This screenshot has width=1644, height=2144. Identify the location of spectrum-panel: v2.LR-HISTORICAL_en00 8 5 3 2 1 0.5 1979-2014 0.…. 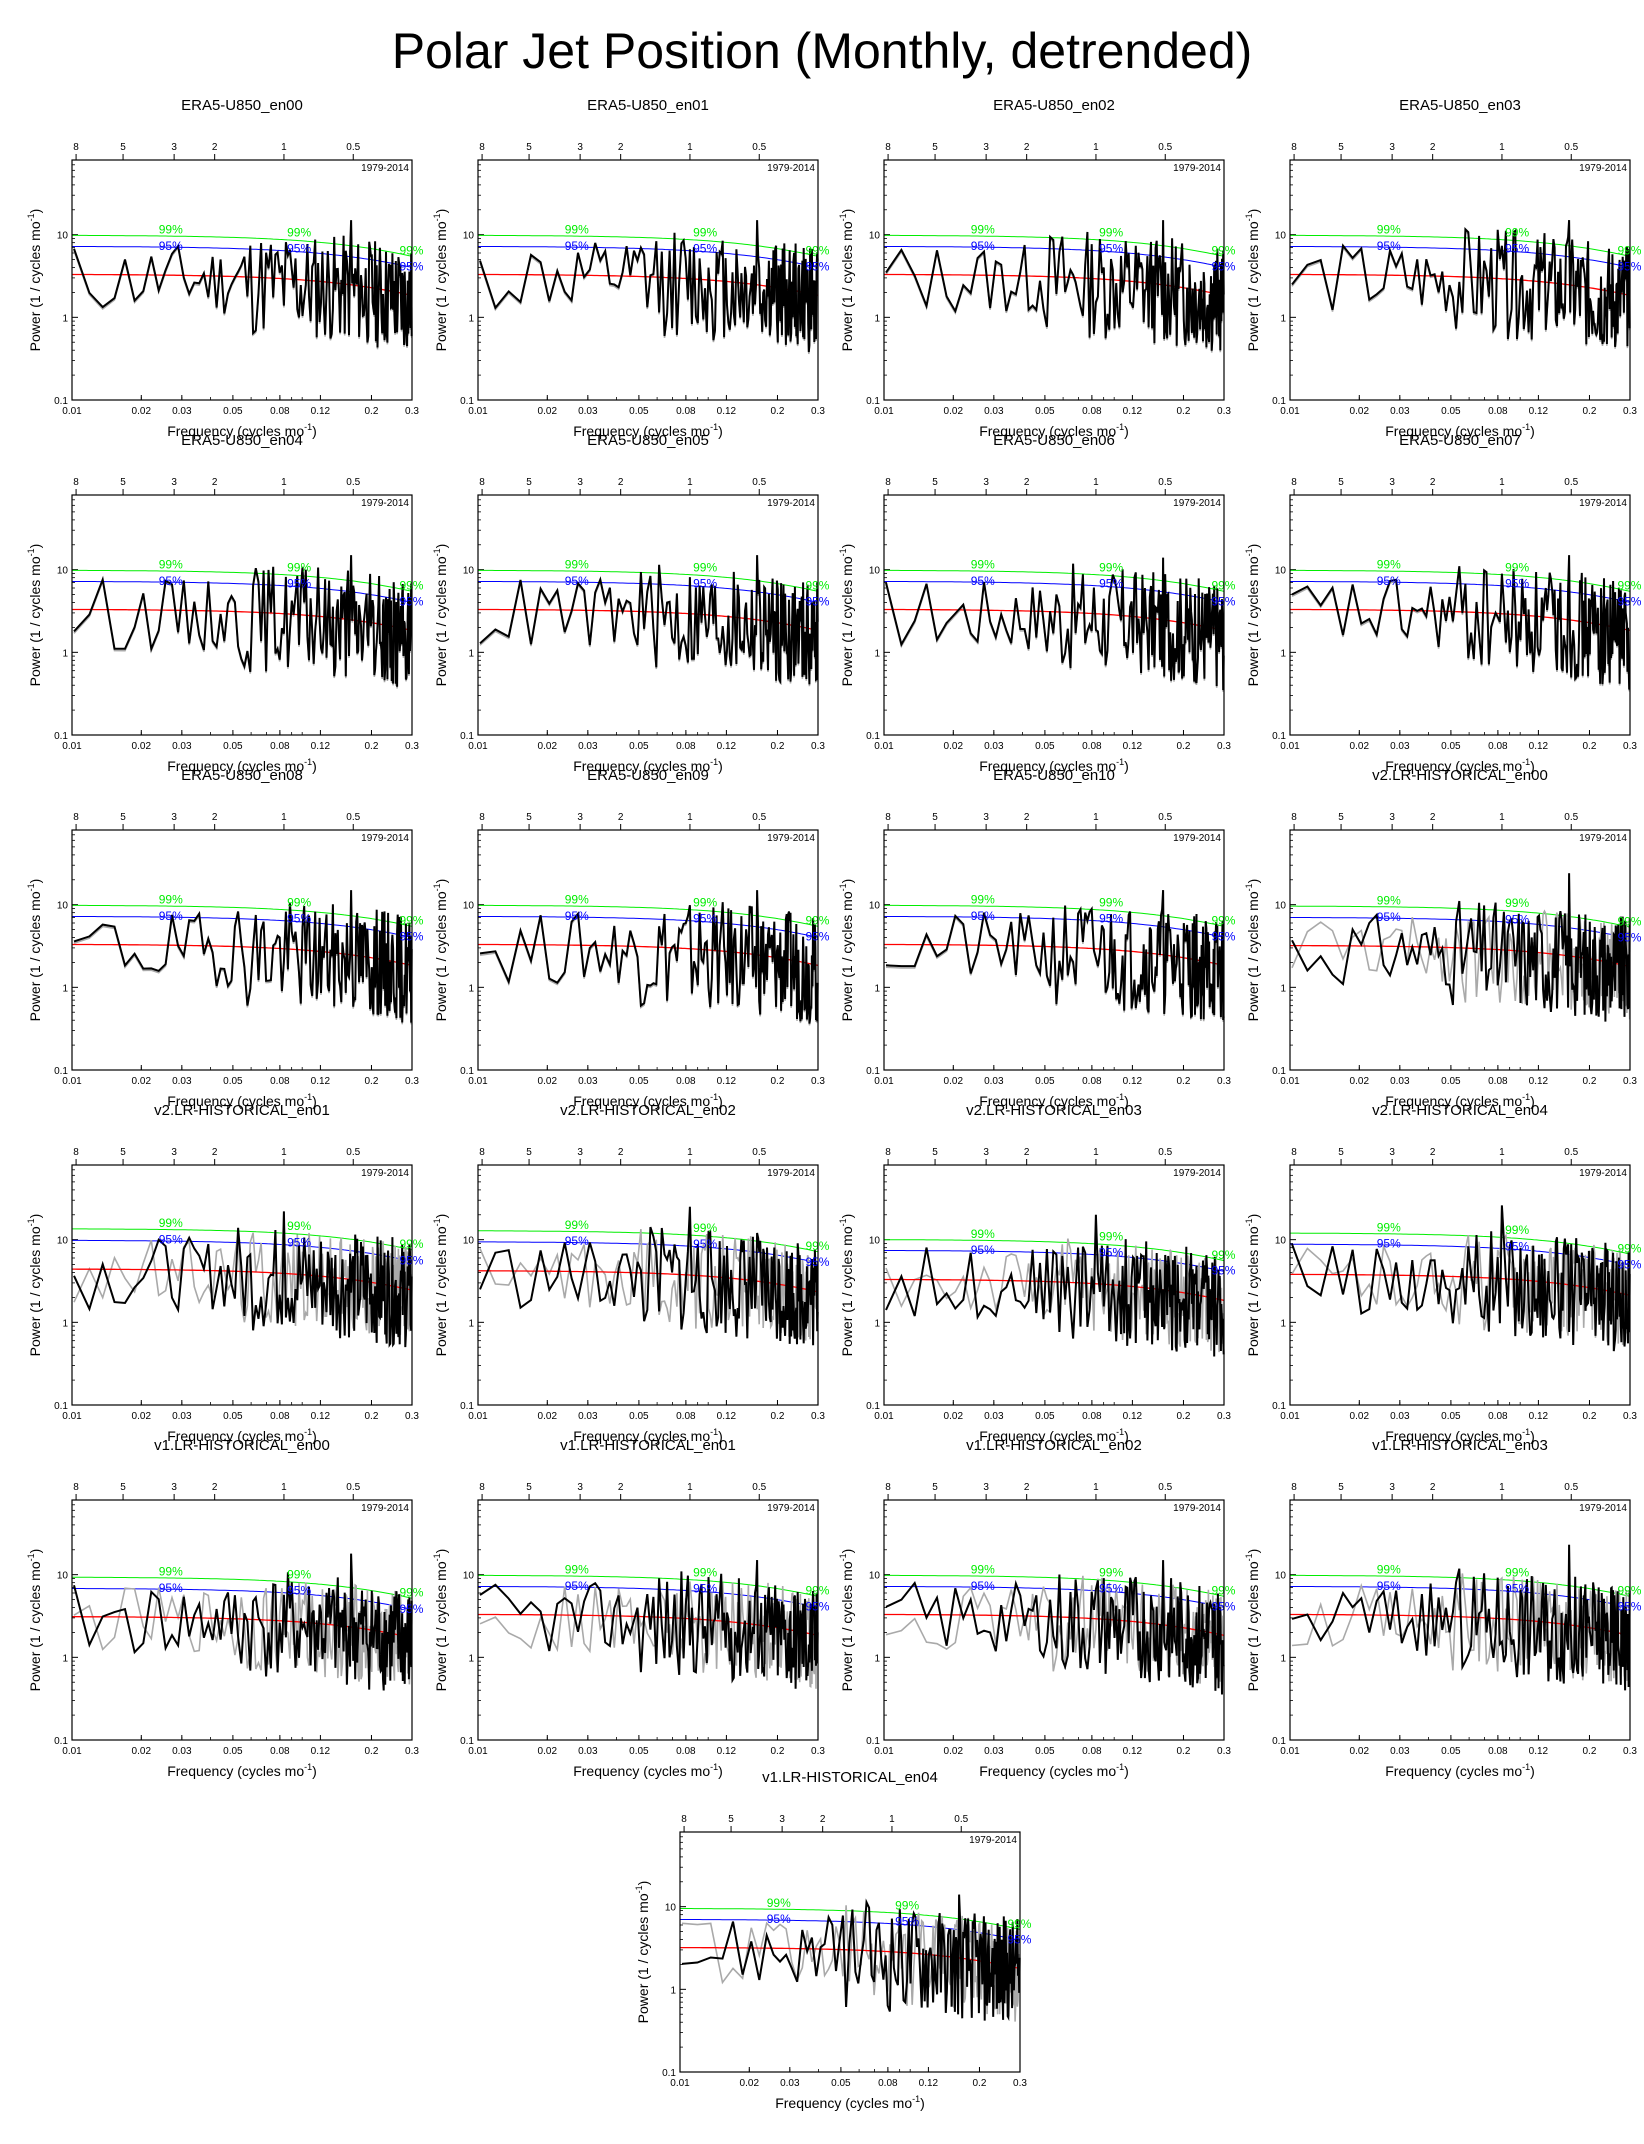
(1432, 947).